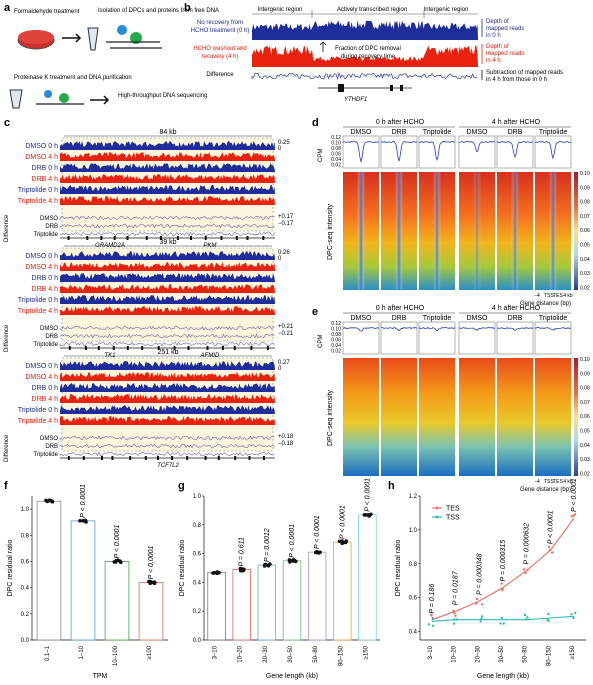  What do you see at coordinates (197, 497) in the screenshot?
I see `y-tick-label: 1.0` at bounding box center [197, 497].